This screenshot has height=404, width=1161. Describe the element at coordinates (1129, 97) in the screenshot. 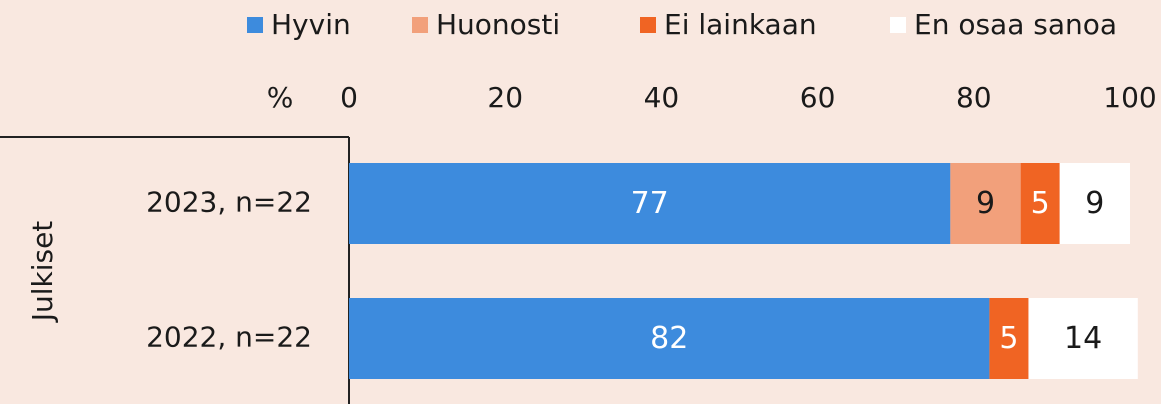

I see `x-tick-label: 100` at that location.